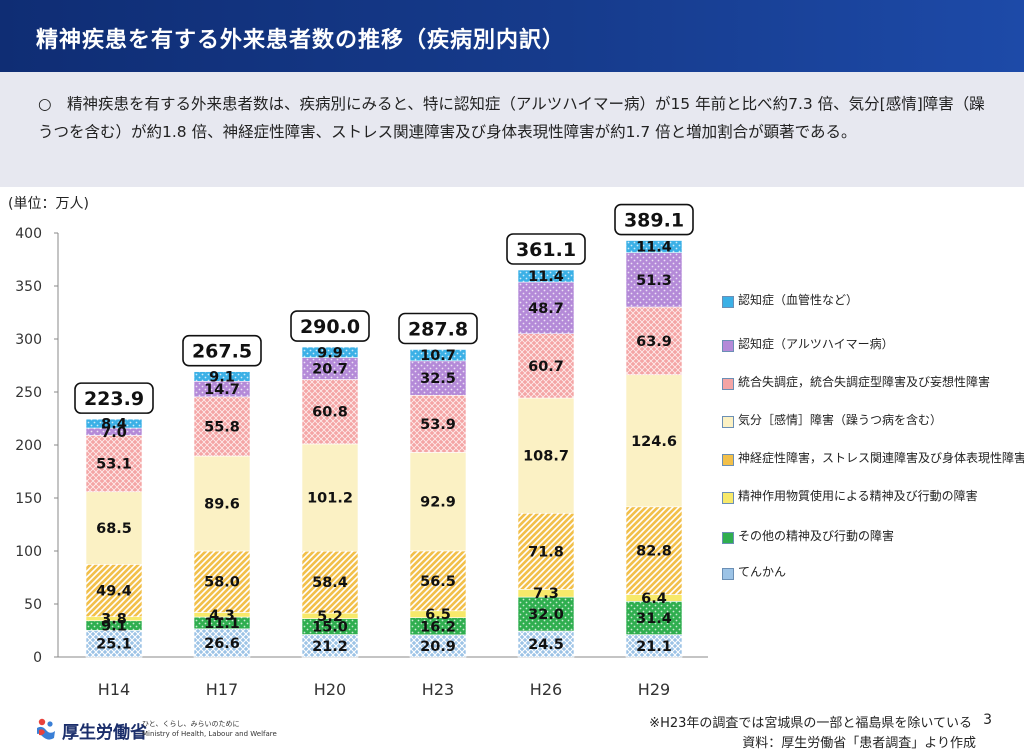 The width and height of the screenshot is (1024, 751). I want to click on segment-value-label: 89.6, so click(222, 505).